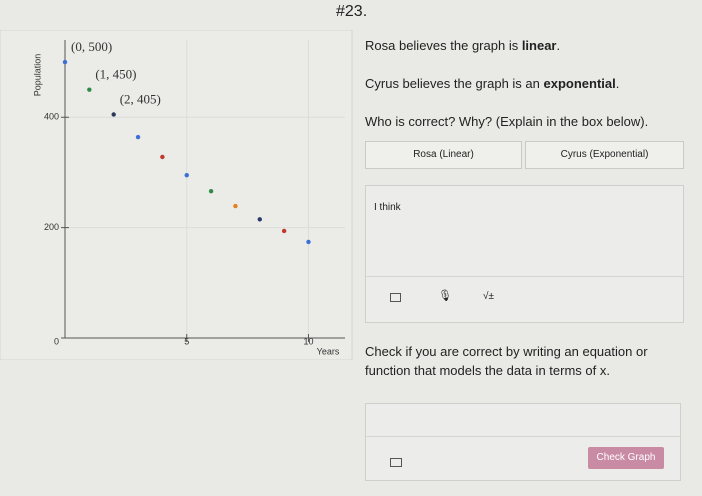 This screenshot has height=496, width=702. Describe the element at coordinates (454, 83) in the screenshot. I see `text: Cyrus believes the graph is an` at that location.